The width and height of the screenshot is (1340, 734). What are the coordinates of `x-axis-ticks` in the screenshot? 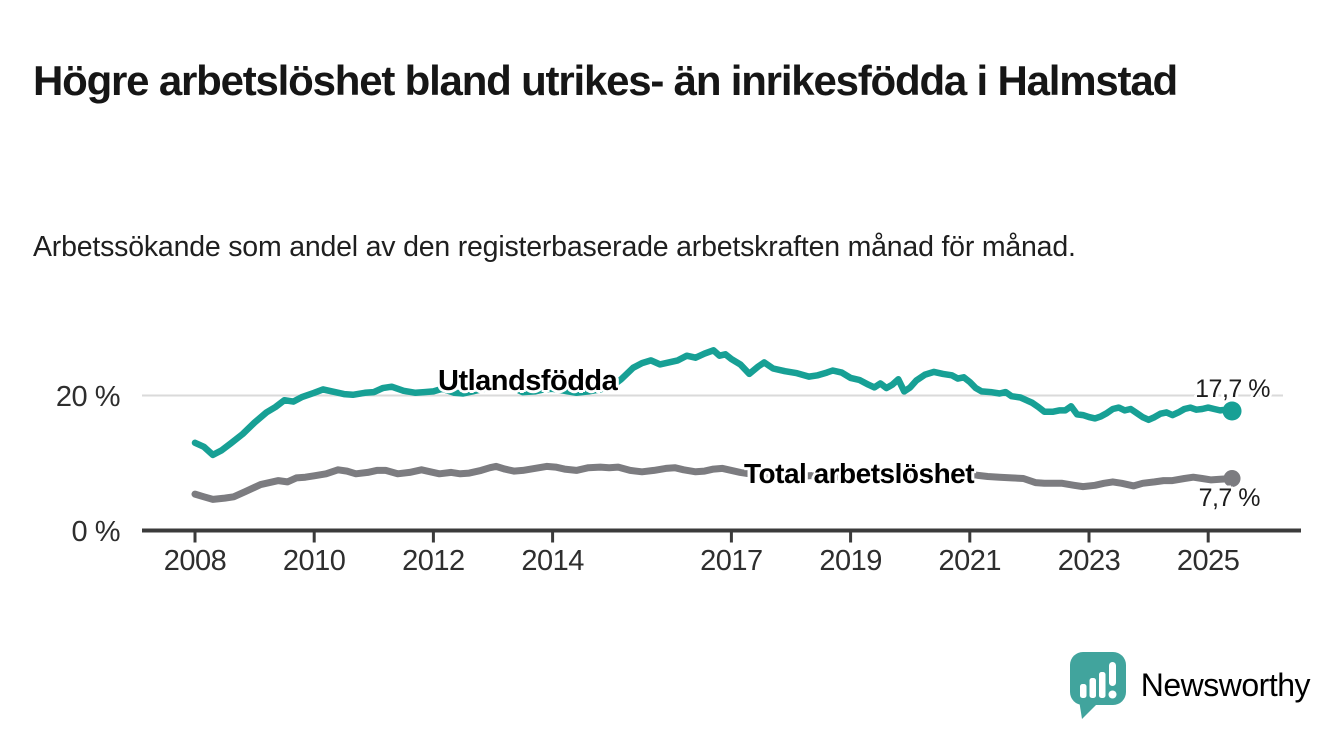 It's located at (701, 536).